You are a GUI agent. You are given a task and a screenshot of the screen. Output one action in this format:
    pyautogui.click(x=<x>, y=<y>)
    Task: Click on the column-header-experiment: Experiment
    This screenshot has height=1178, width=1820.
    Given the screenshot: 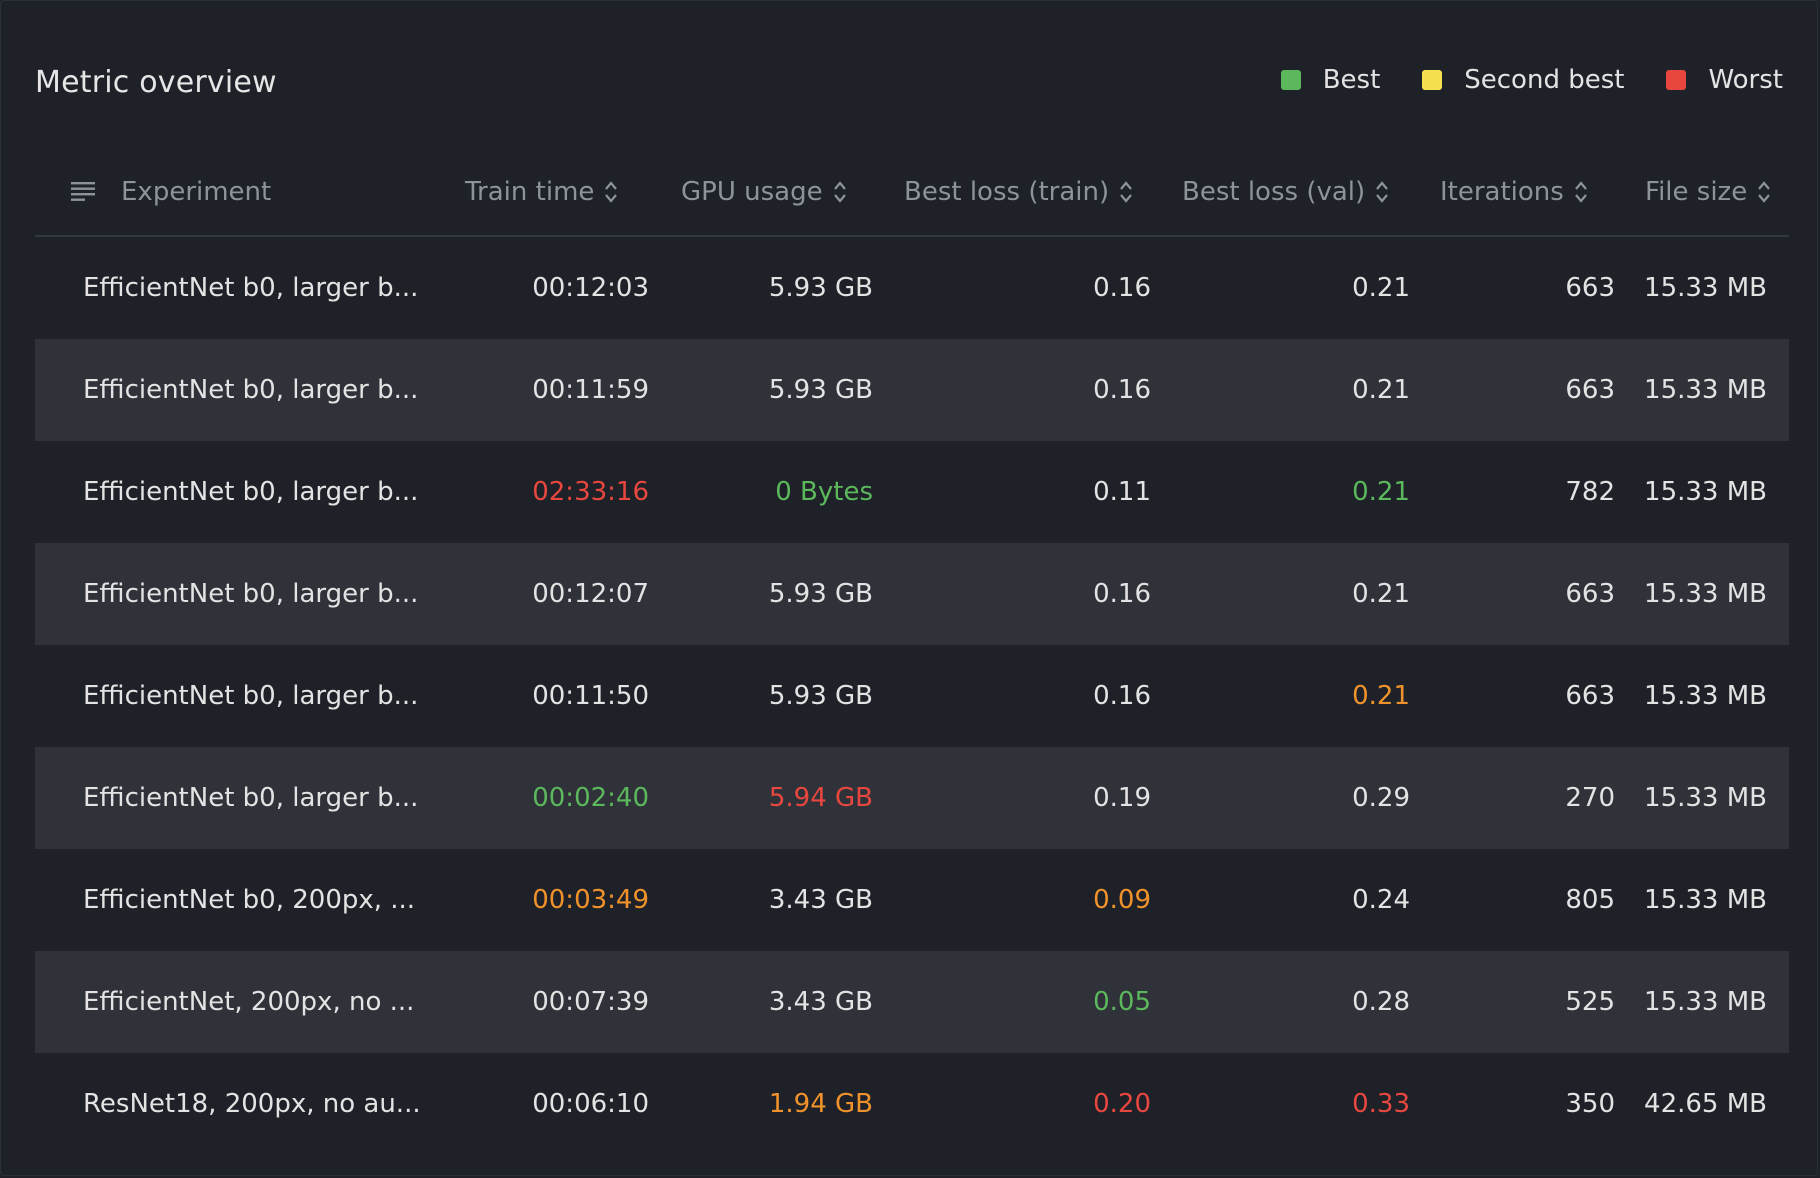 What is the action you would take?
    pyautogui.click(x=171, y=192)
    